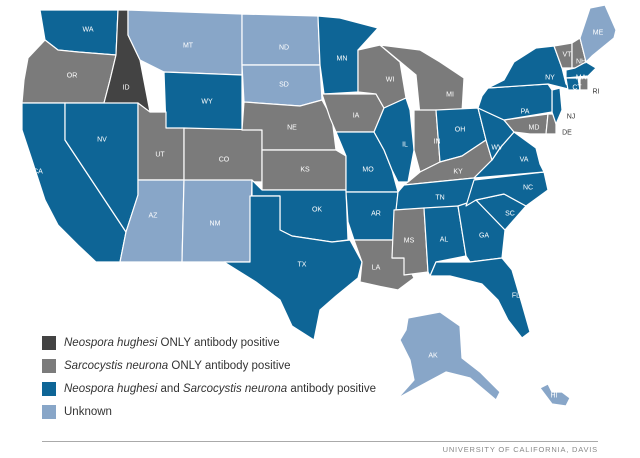 The width and height of the screenshot is (640, 458). I want to click on state-label-tx: TX, so click(302, 265).